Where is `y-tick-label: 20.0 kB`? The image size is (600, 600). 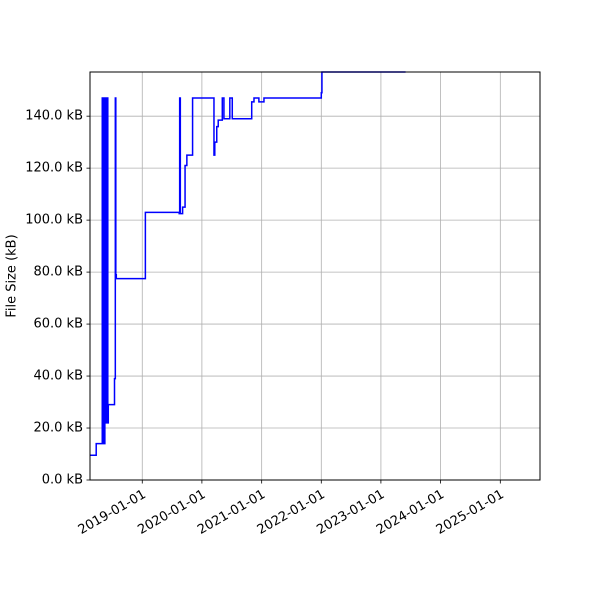 y-tick-label: 20.0 kB is located at coordinates (58, 428).